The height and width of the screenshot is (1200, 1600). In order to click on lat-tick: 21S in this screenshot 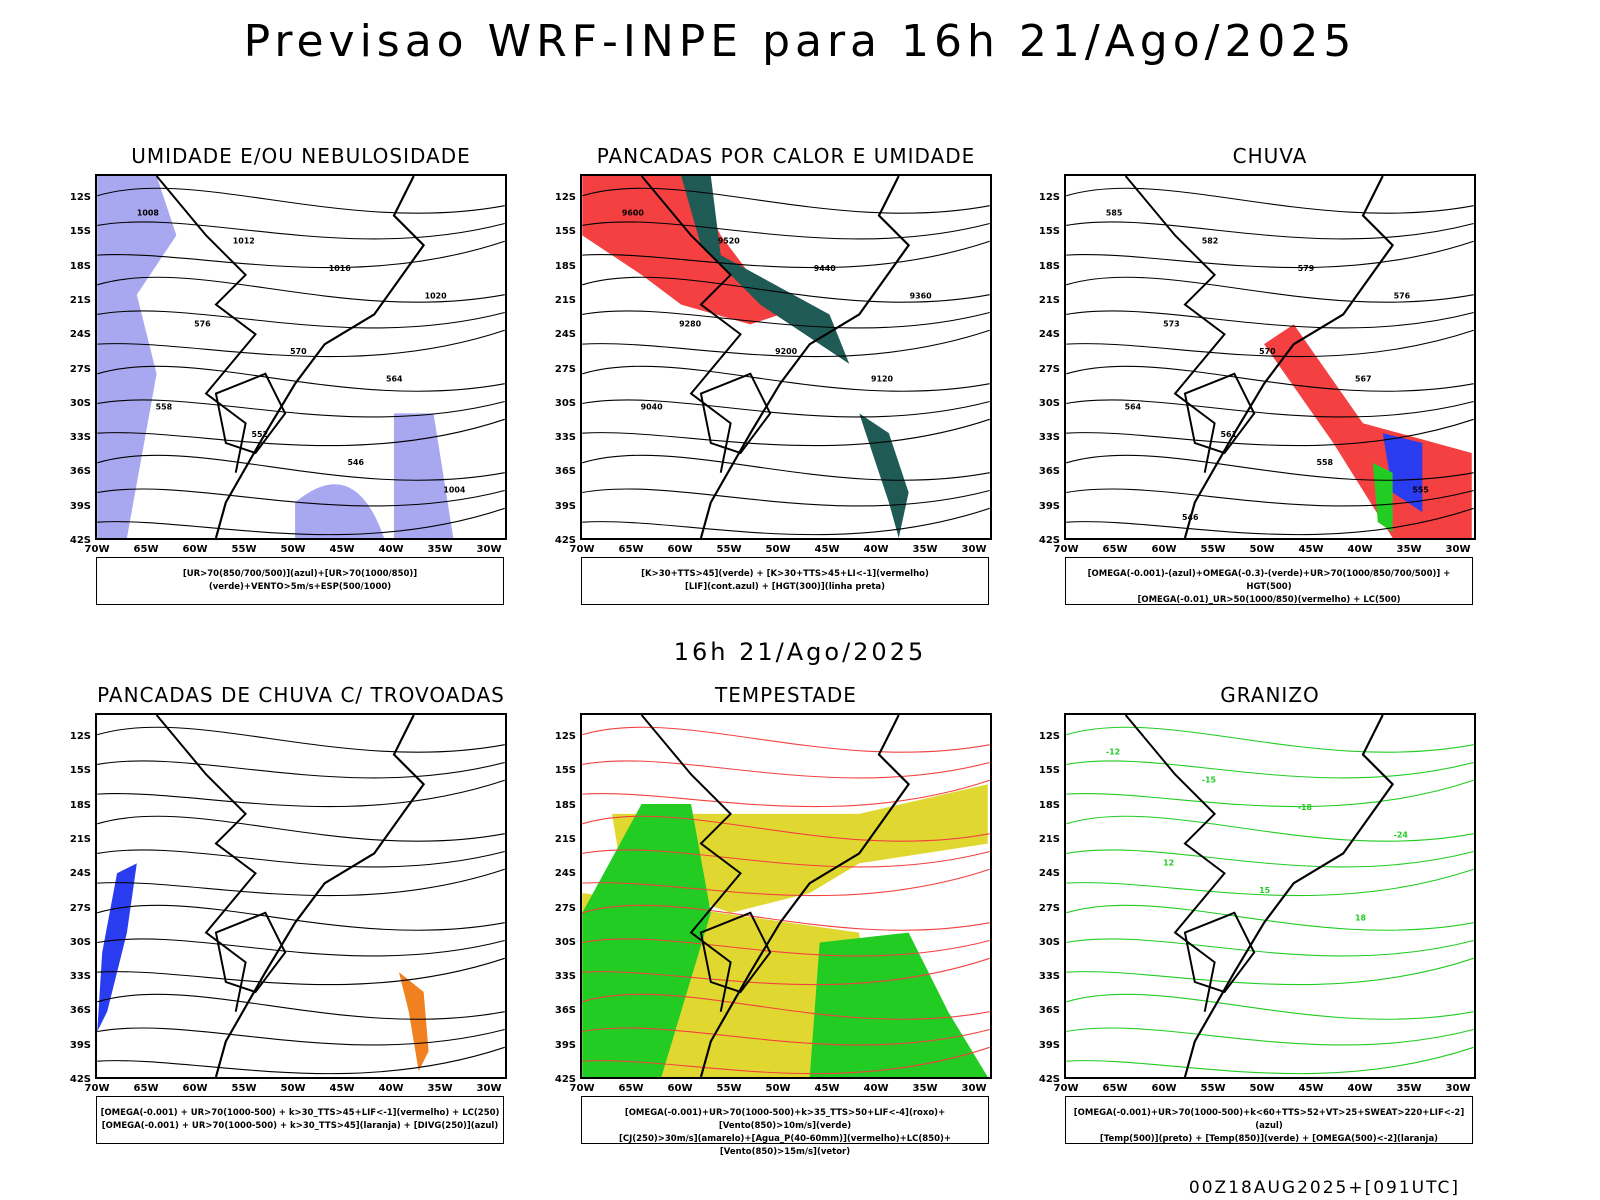, I will do `click(565, 839)`.